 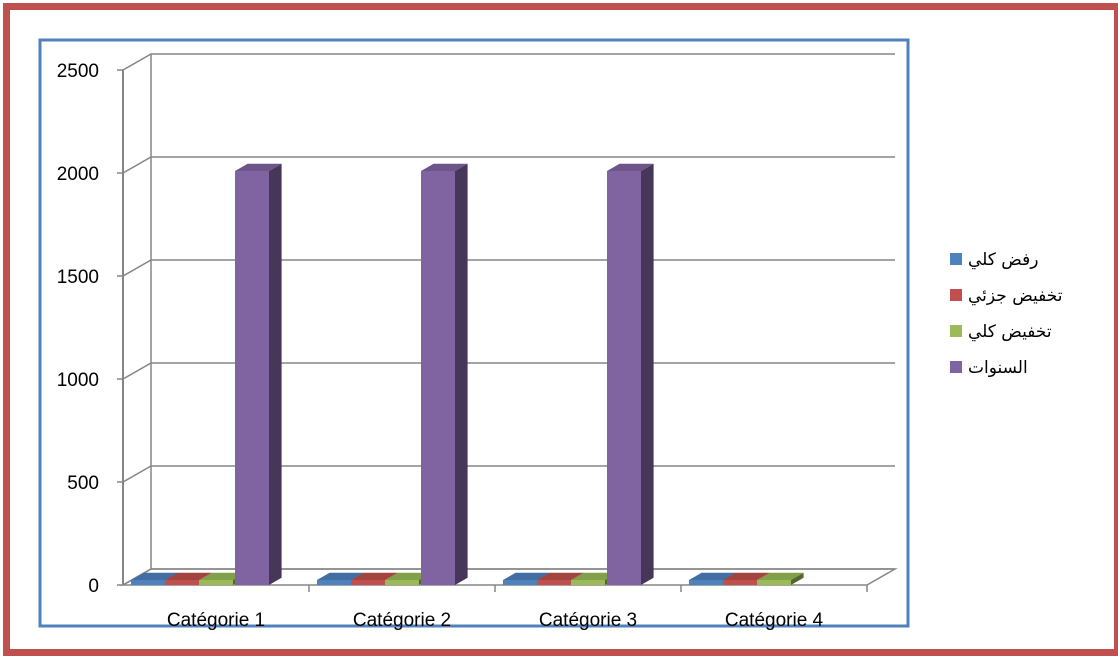 What do you see at coordinates (774, 620) in the screenshot?
I see `x-tick-label: Catégorie 4` at bounding box center [774, 620].